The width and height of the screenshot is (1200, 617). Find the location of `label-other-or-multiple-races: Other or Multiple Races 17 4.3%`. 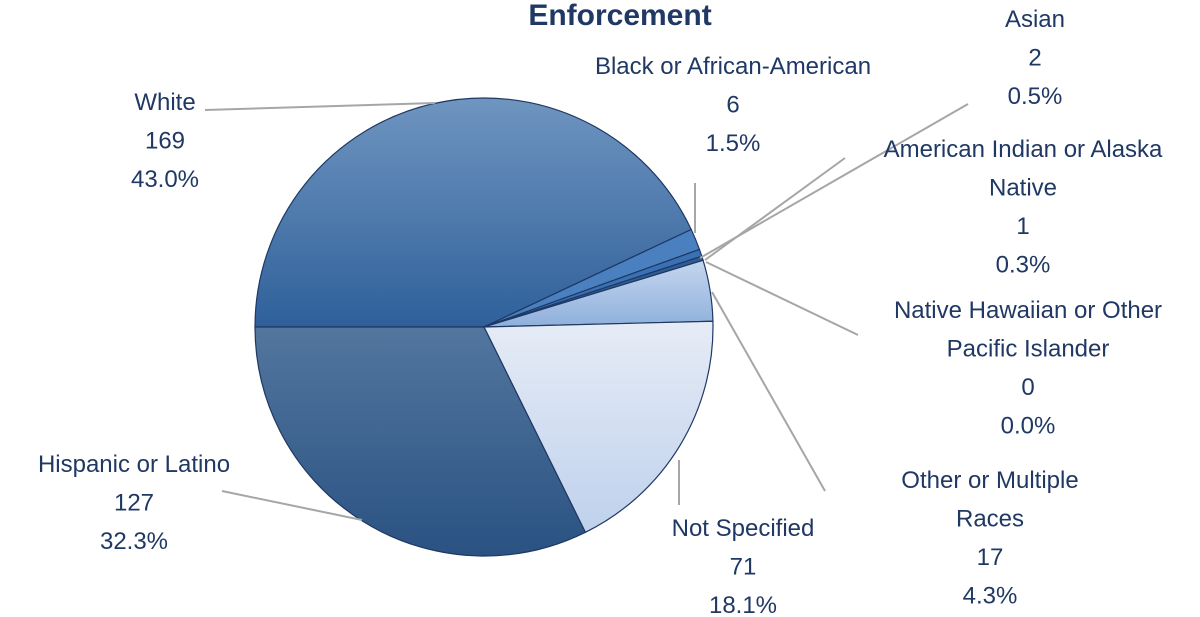

label-other-or-multiple-races: Other or Multiple Races 17 4.3% is located at coordinates (989, 538).